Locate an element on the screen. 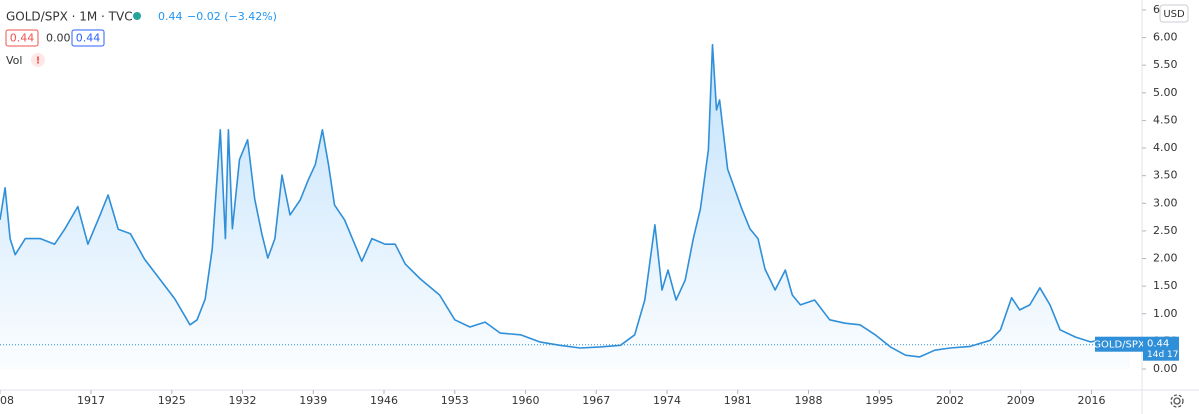 Image resolution: width=1199 pixels, height=414 pixels. y-tick-label: 0.00 is located at coordinates (1165, 368).